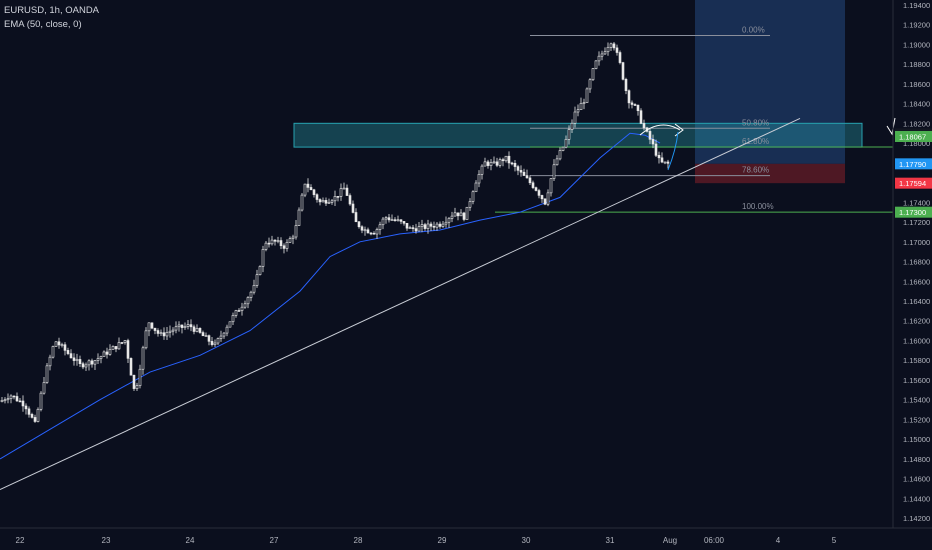 The image size is (932, 550). I want to click on symbol-title: EURUSD, 1h, OANDA, so click(52, 10).